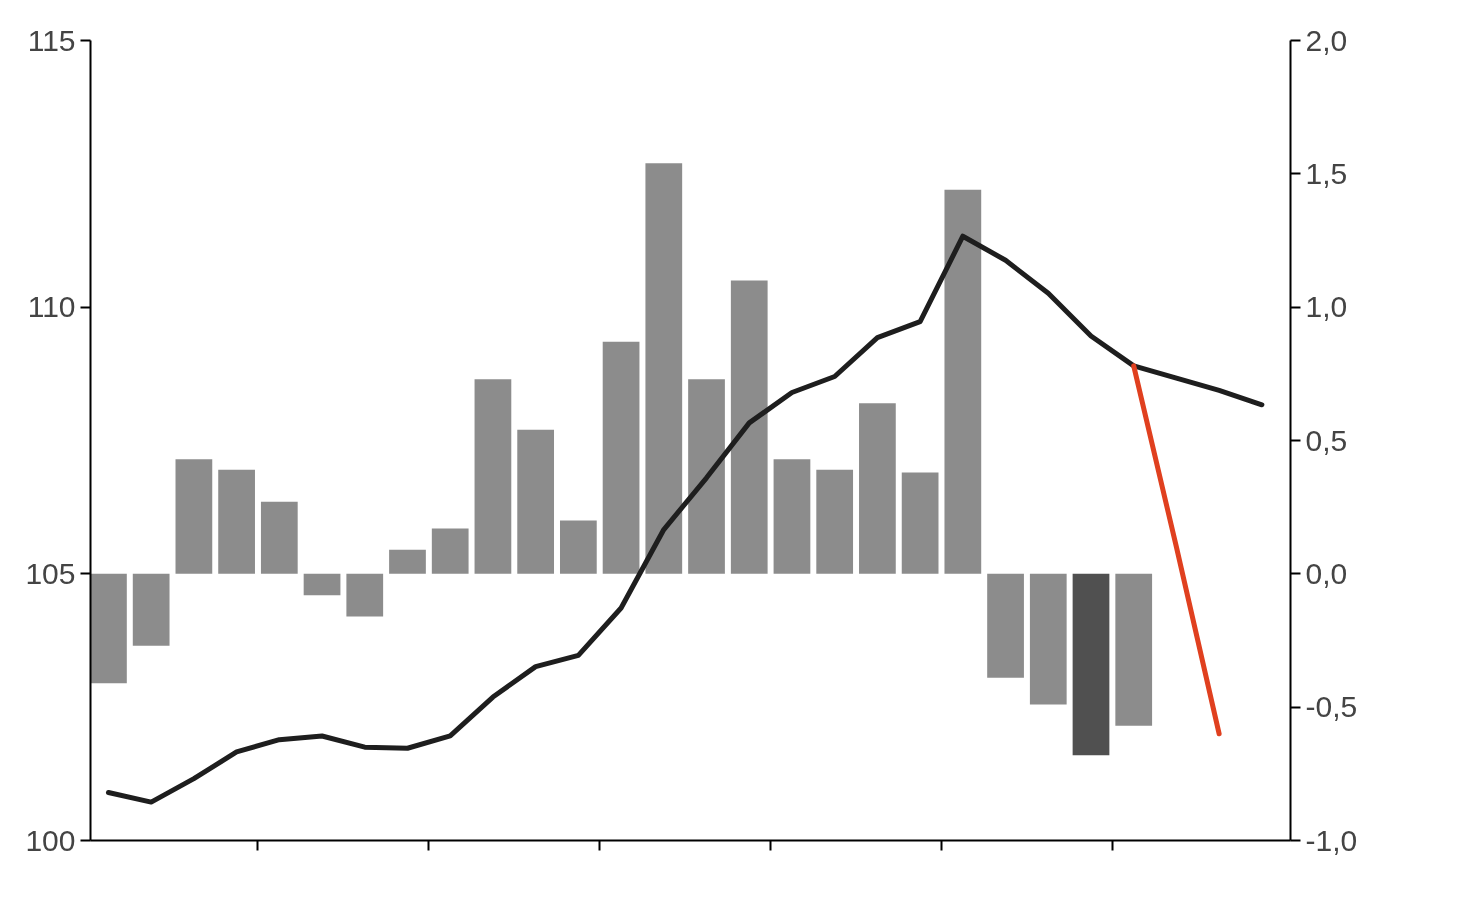  What do you see at coordinates (1326, 40) in the screenshot?
I see `y2-tick-label: 2,0` at bounding box center [1326, 40].